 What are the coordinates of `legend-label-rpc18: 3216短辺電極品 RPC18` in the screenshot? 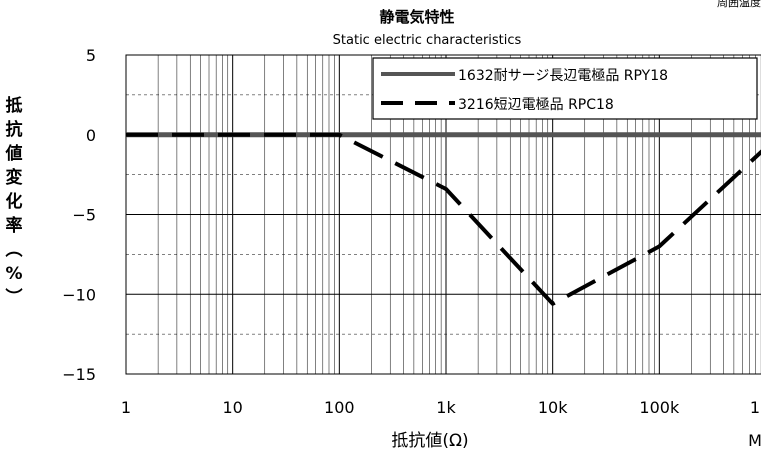 It's located at (536, 105).